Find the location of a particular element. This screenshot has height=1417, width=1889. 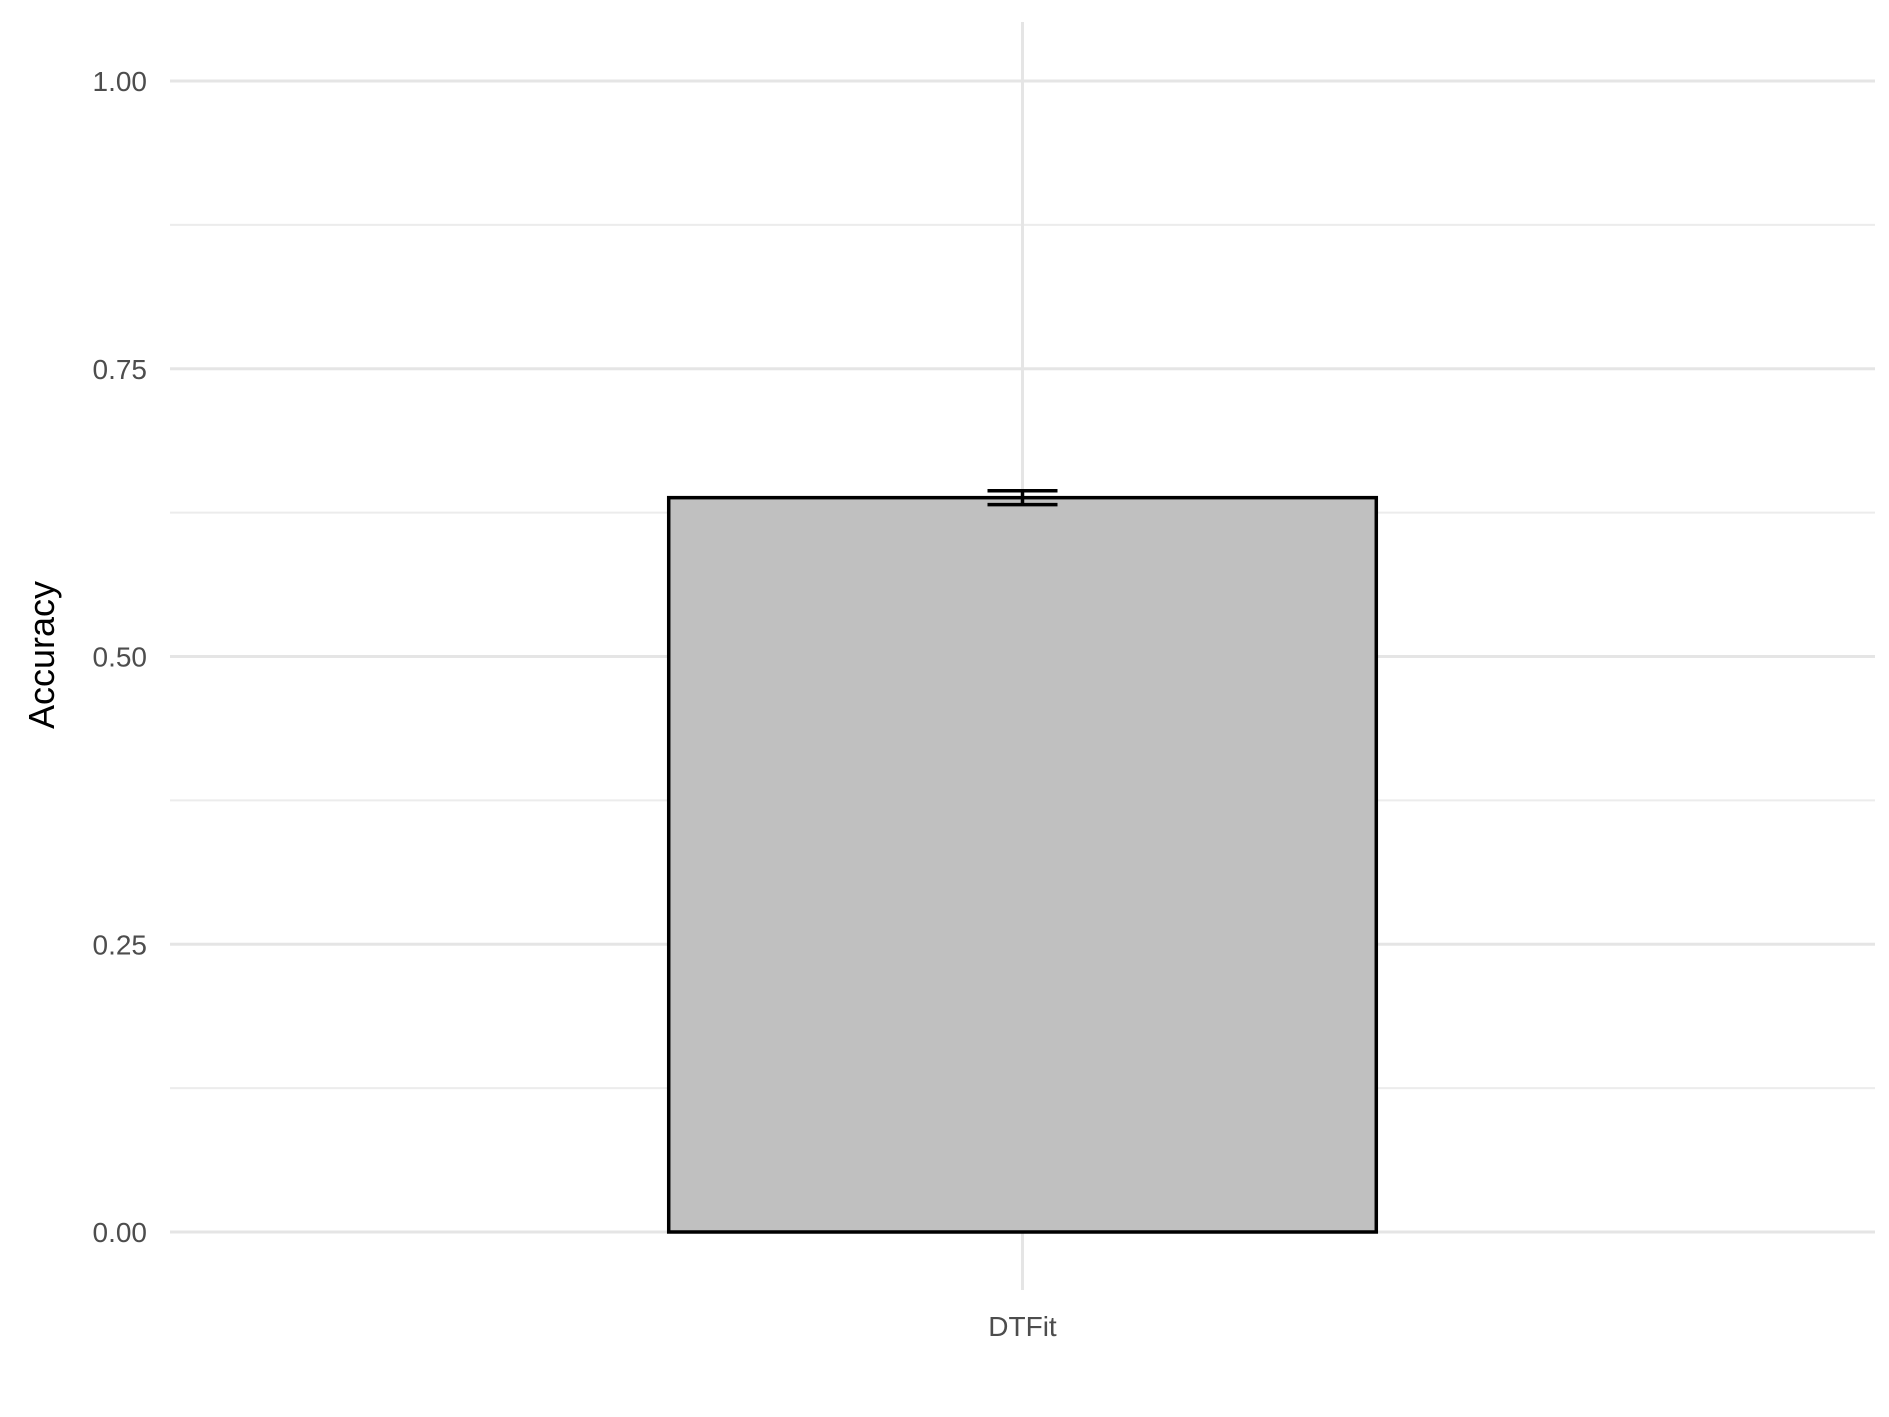

y-axis-ticks: 0.00 0.25 0.50 0.75 1.00 is located at coordinates (120, 657).